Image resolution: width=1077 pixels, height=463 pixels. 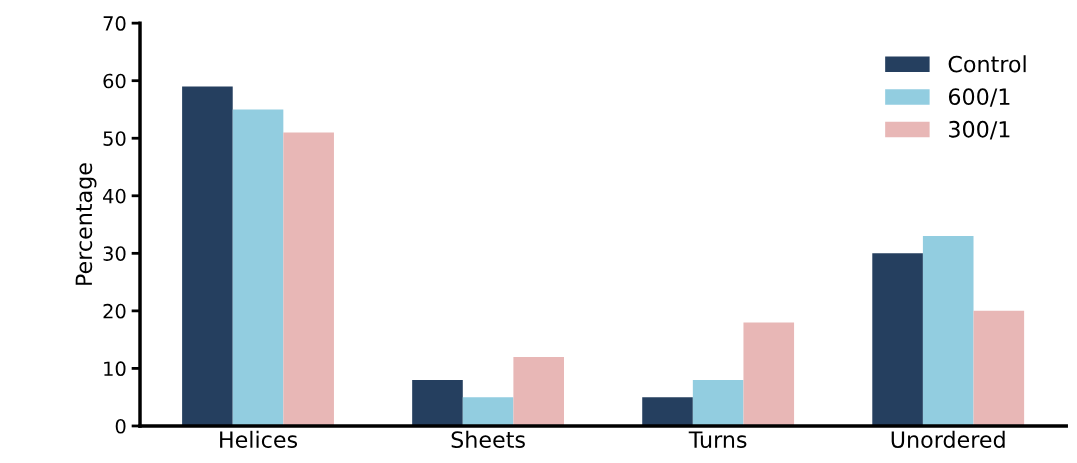 What do you see at coordinates (717, 440) in the screenshot?
I see `x-tick-label: Turns` at bounding box center [717, 440].